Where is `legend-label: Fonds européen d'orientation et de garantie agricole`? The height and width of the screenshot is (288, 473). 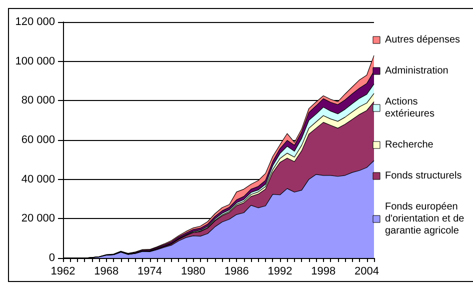 legend-label: Fonds européen d'orientation et de garantie agricole is located at coordinates (426, 219).